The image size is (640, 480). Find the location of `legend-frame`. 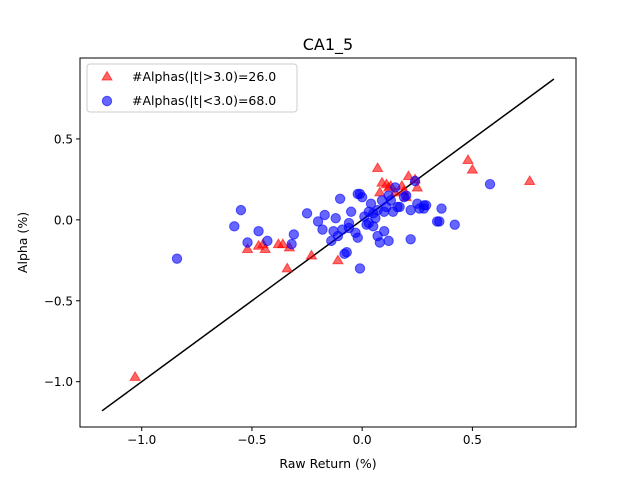

legend-frame is located at coordinates (192, 88).